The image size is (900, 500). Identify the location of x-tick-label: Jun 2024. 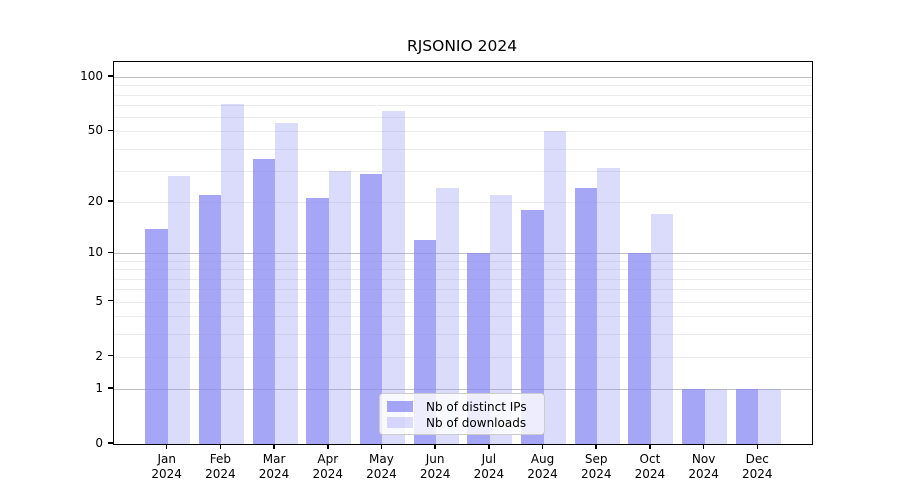
(435, 467).